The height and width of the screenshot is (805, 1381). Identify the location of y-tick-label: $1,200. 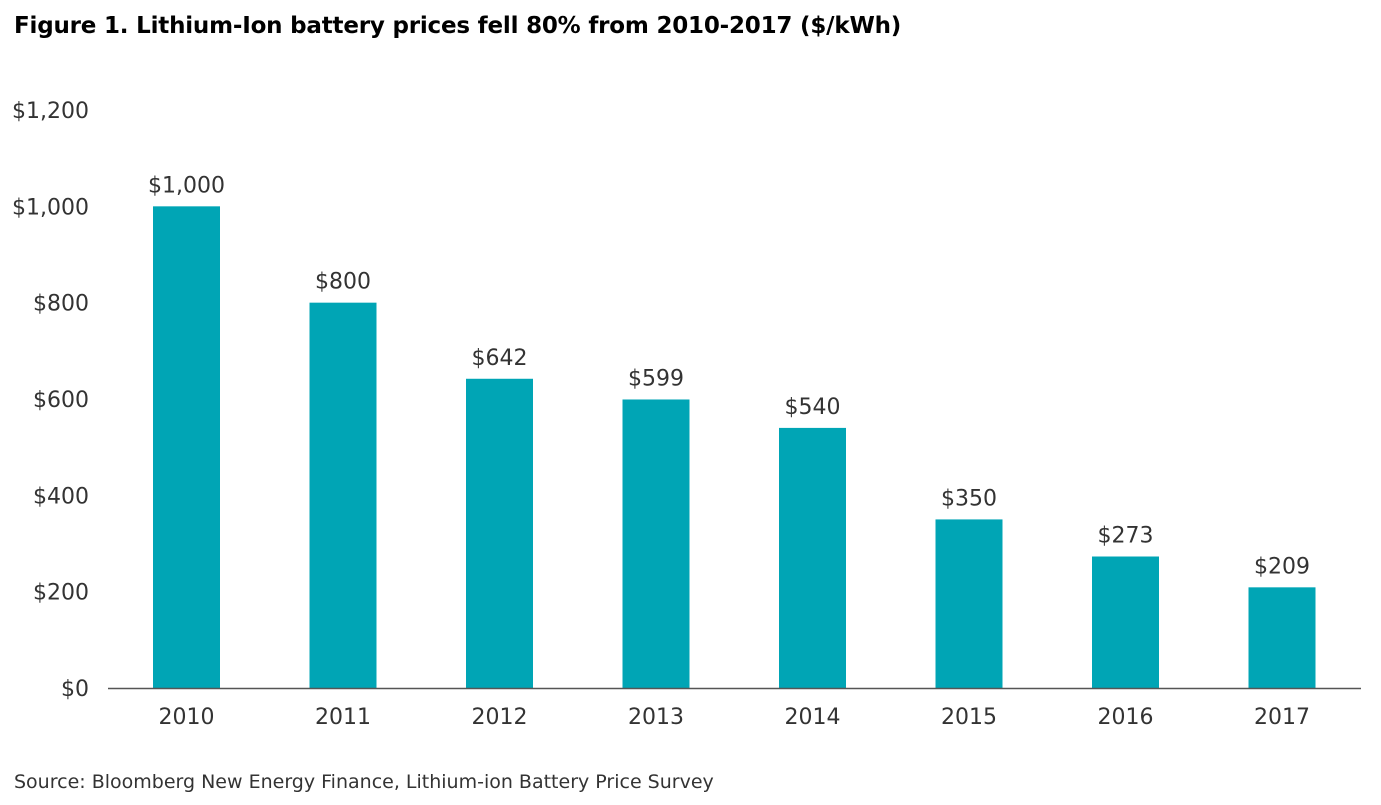
(50, 111).